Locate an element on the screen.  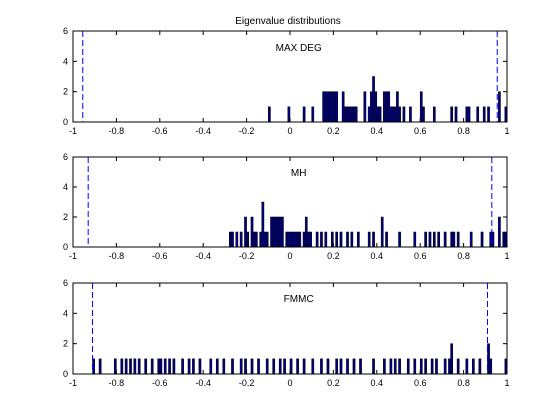
x-tick-label: -0.4 is located at coordinates (203, 256).